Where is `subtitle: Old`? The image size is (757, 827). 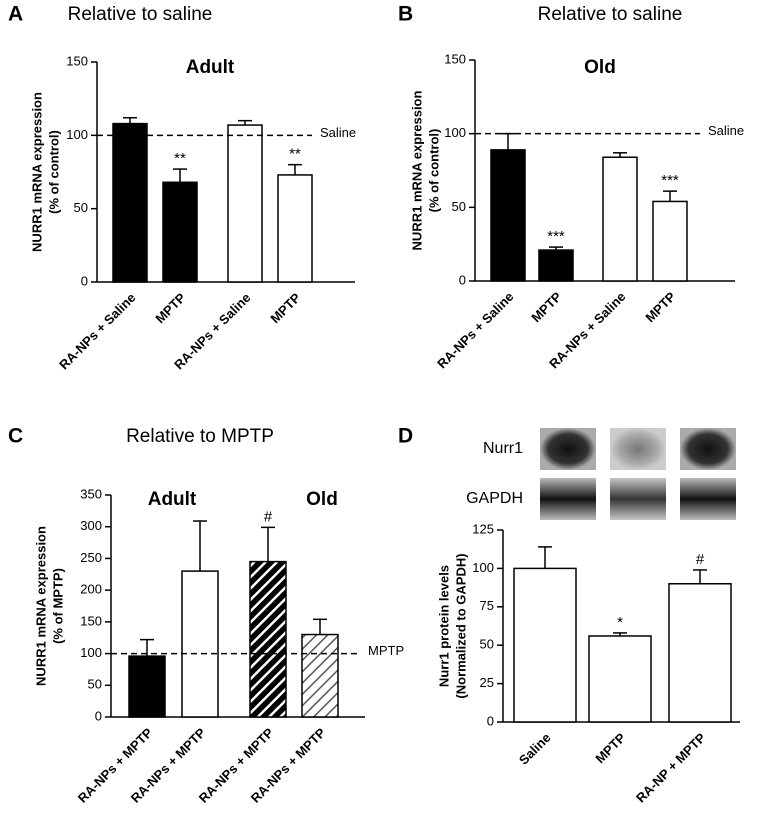
subtitle: Old is located at coordinates (600, 67).